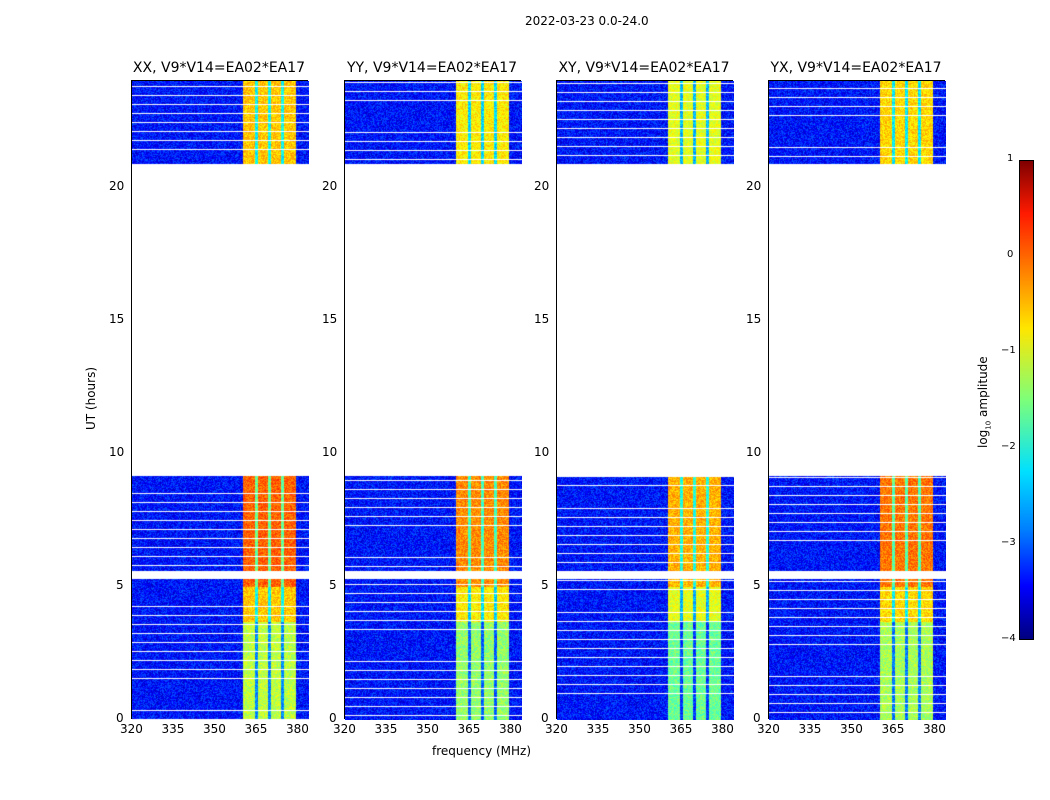 The image size is (1050, 800). What do you see at coordinates (984, 402) in the screenshot?
I see `colorbar-label: log10 amplitude` at bounding box center [984, 402].